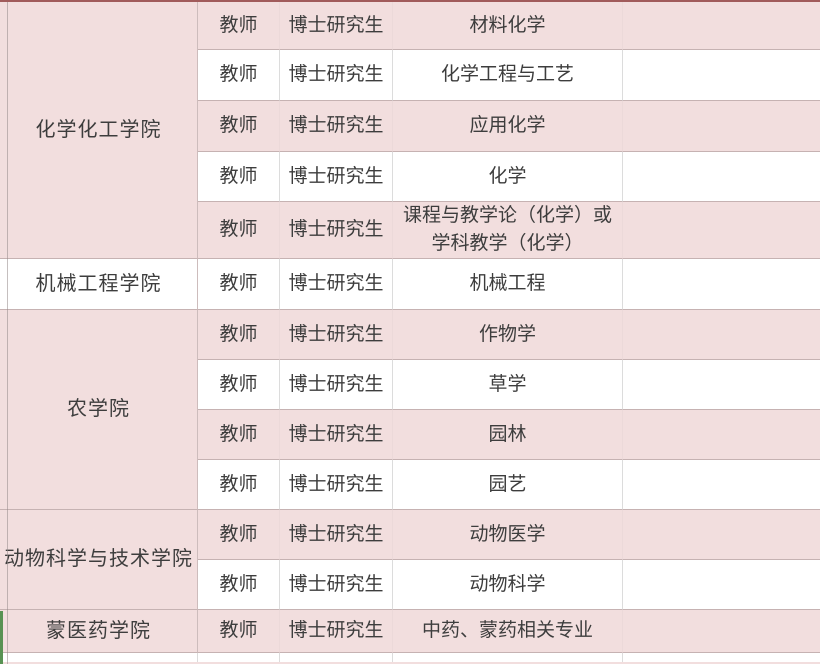 The height and width of the screenshot is (664, 820). I want to click on major-cell: 动物医学, so click(508, 535).